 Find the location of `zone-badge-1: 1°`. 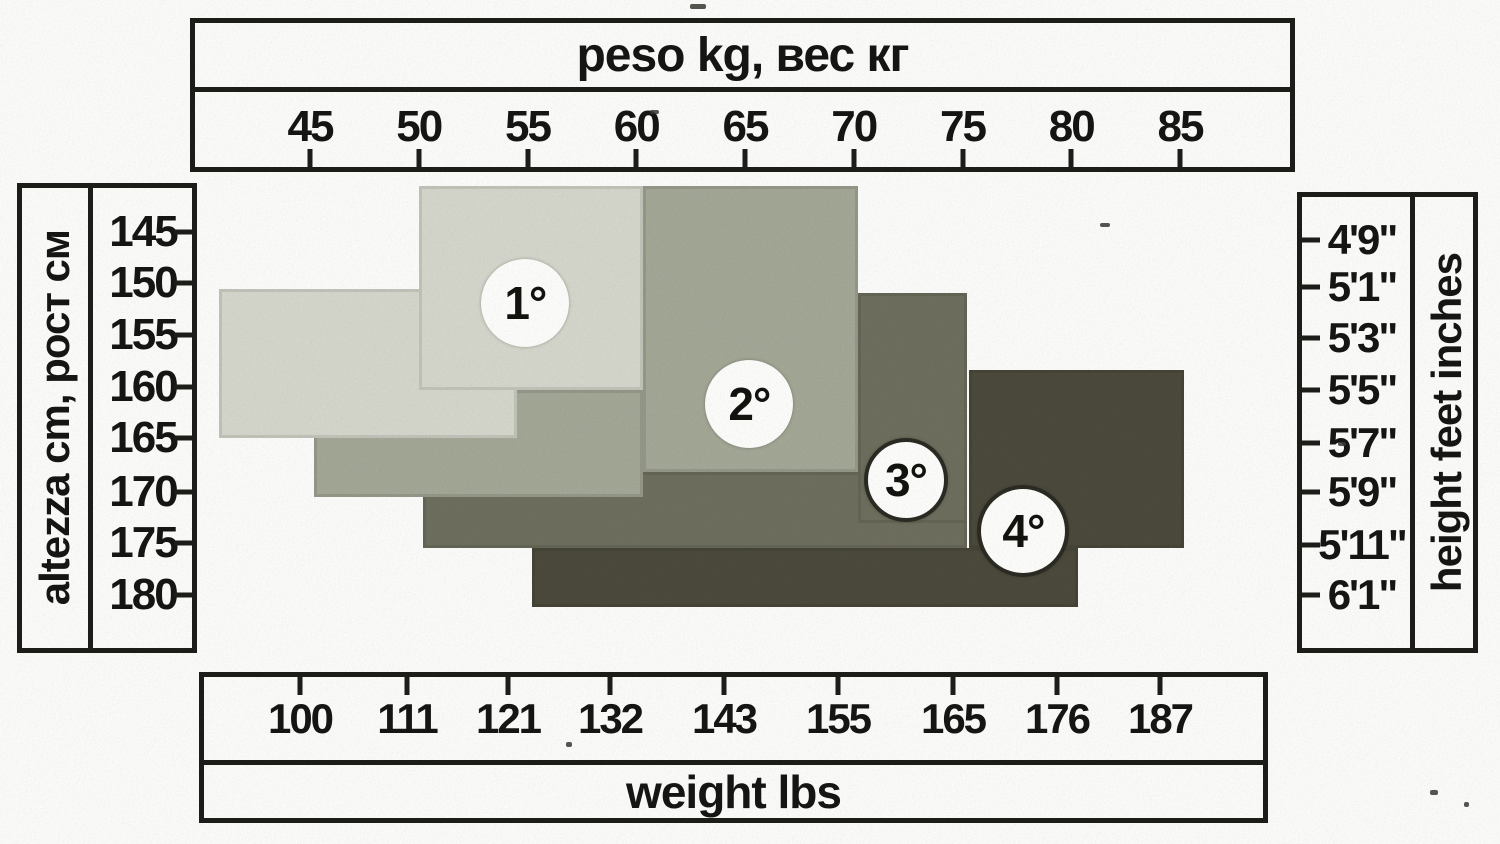

zone-badge-1: 1° is located at coordinates (525, 303).